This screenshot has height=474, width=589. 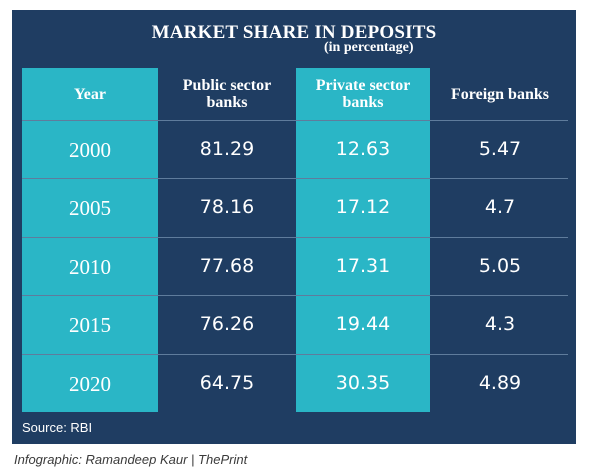 I want to click on column-header-public-sector-banks: Public sector banks, so click(x=227, y=94).